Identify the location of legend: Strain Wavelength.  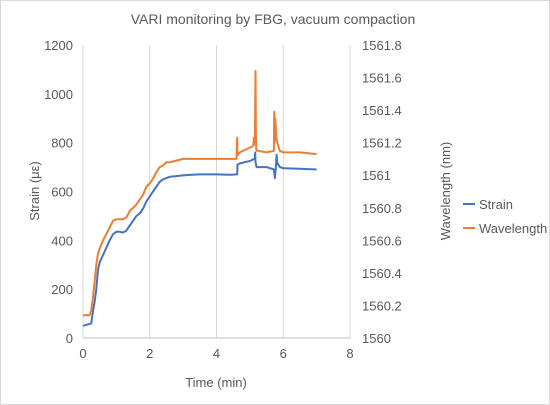
(505, 216).